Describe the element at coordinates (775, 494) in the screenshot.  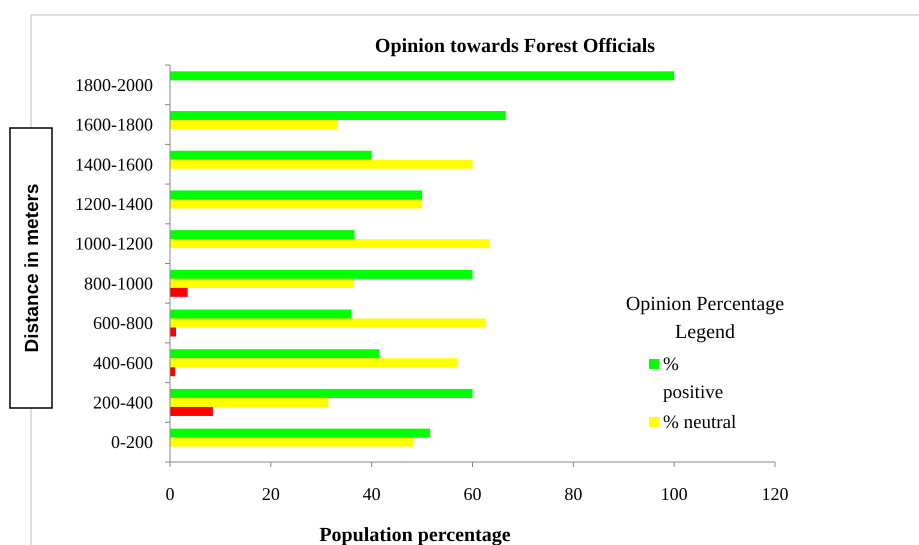
I see `x-tick-label: 120` at that location.